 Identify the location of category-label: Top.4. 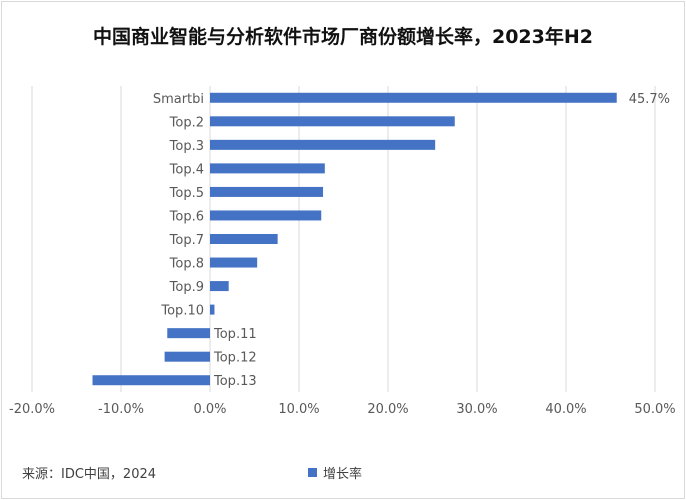
(186, 169).